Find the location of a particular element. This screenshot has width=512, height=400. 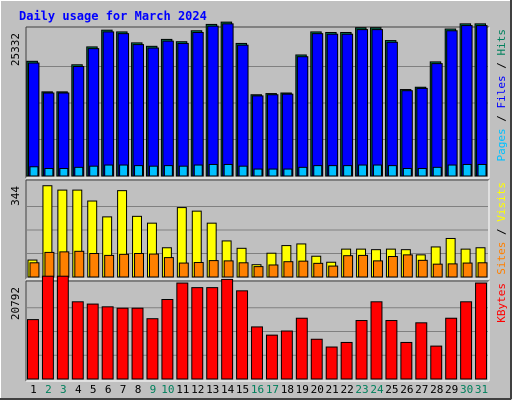

x-tick-label-day-30: 30 is located at coordinates (466, 389).